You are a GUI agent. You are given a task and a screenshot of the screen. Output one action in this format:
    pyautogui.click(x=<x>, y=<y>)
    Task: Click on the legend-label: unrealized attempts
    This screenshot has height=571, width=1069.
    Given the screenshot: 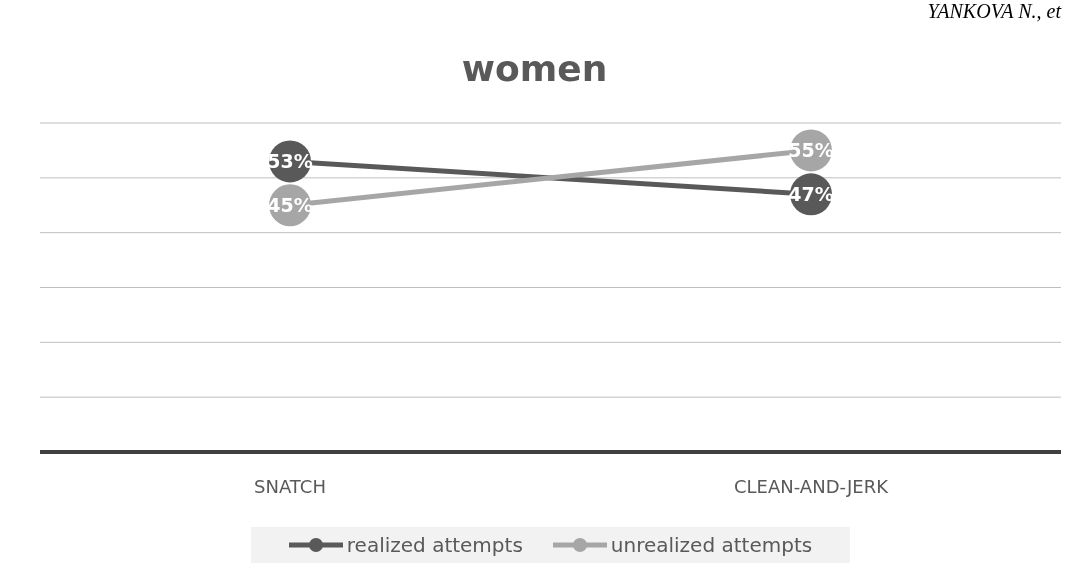 What is the action you would take?
    pyautogui.click(x=711, y=545)
    